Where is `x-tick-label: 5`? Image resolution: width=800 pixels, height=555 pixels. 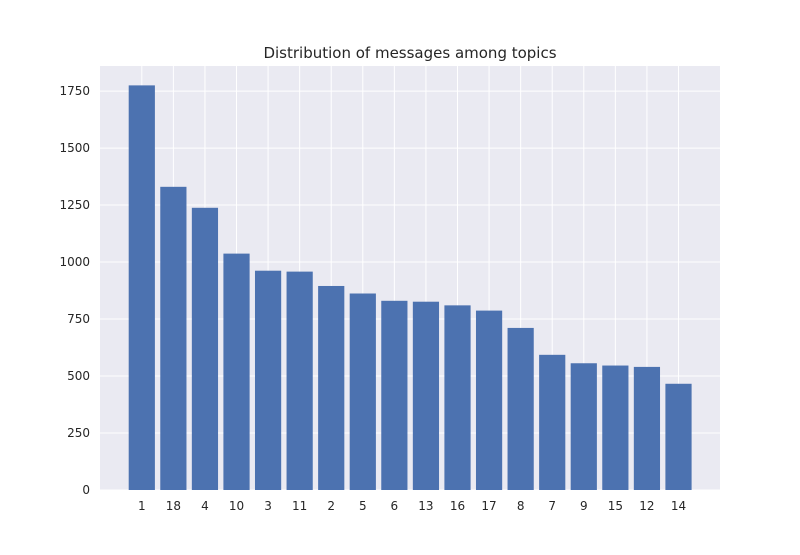 x-tick-label: 5 is located at coordinates (363, 506).